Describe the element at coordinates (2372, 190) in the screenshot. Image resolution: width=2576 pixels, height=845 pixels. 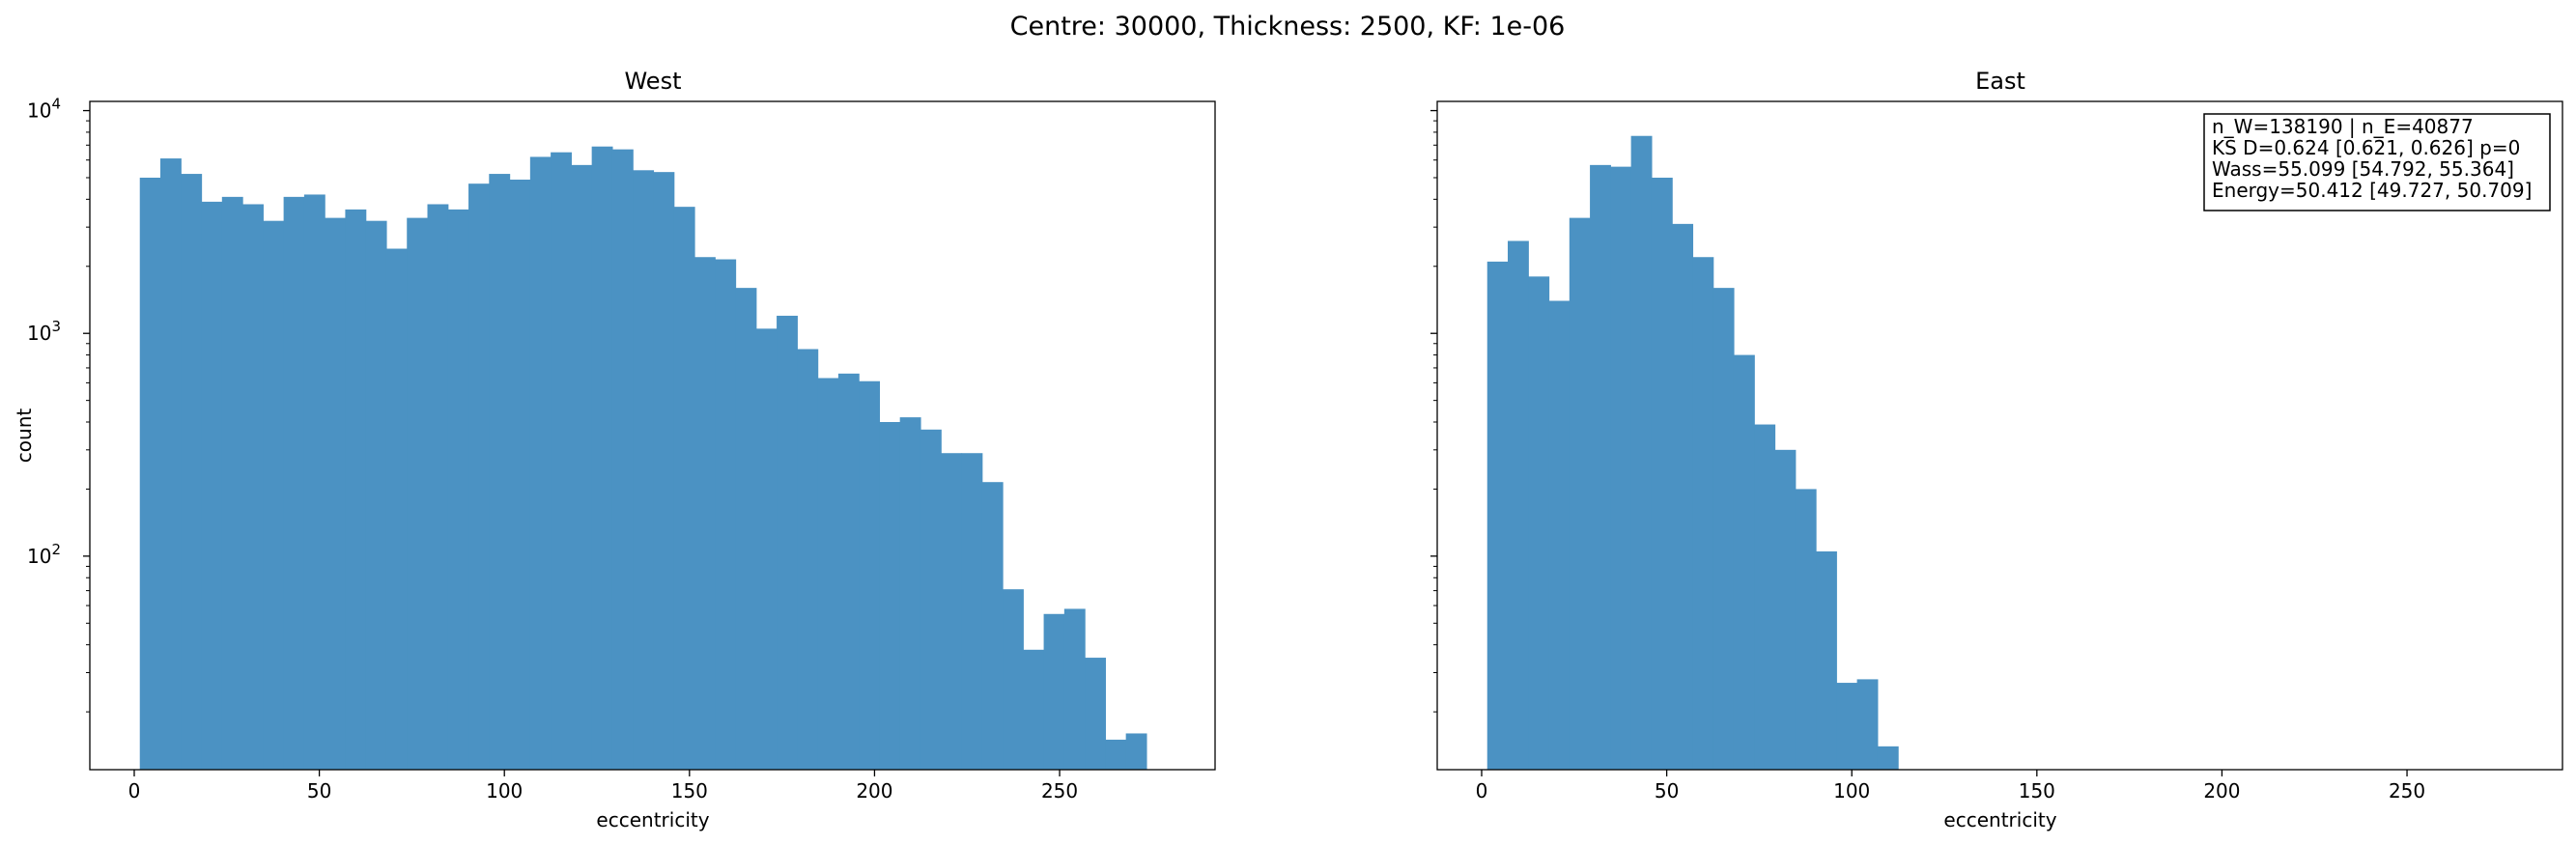
I see `stats-line-energy: Energy=50.412 [49.727, 50.709]` at that location.